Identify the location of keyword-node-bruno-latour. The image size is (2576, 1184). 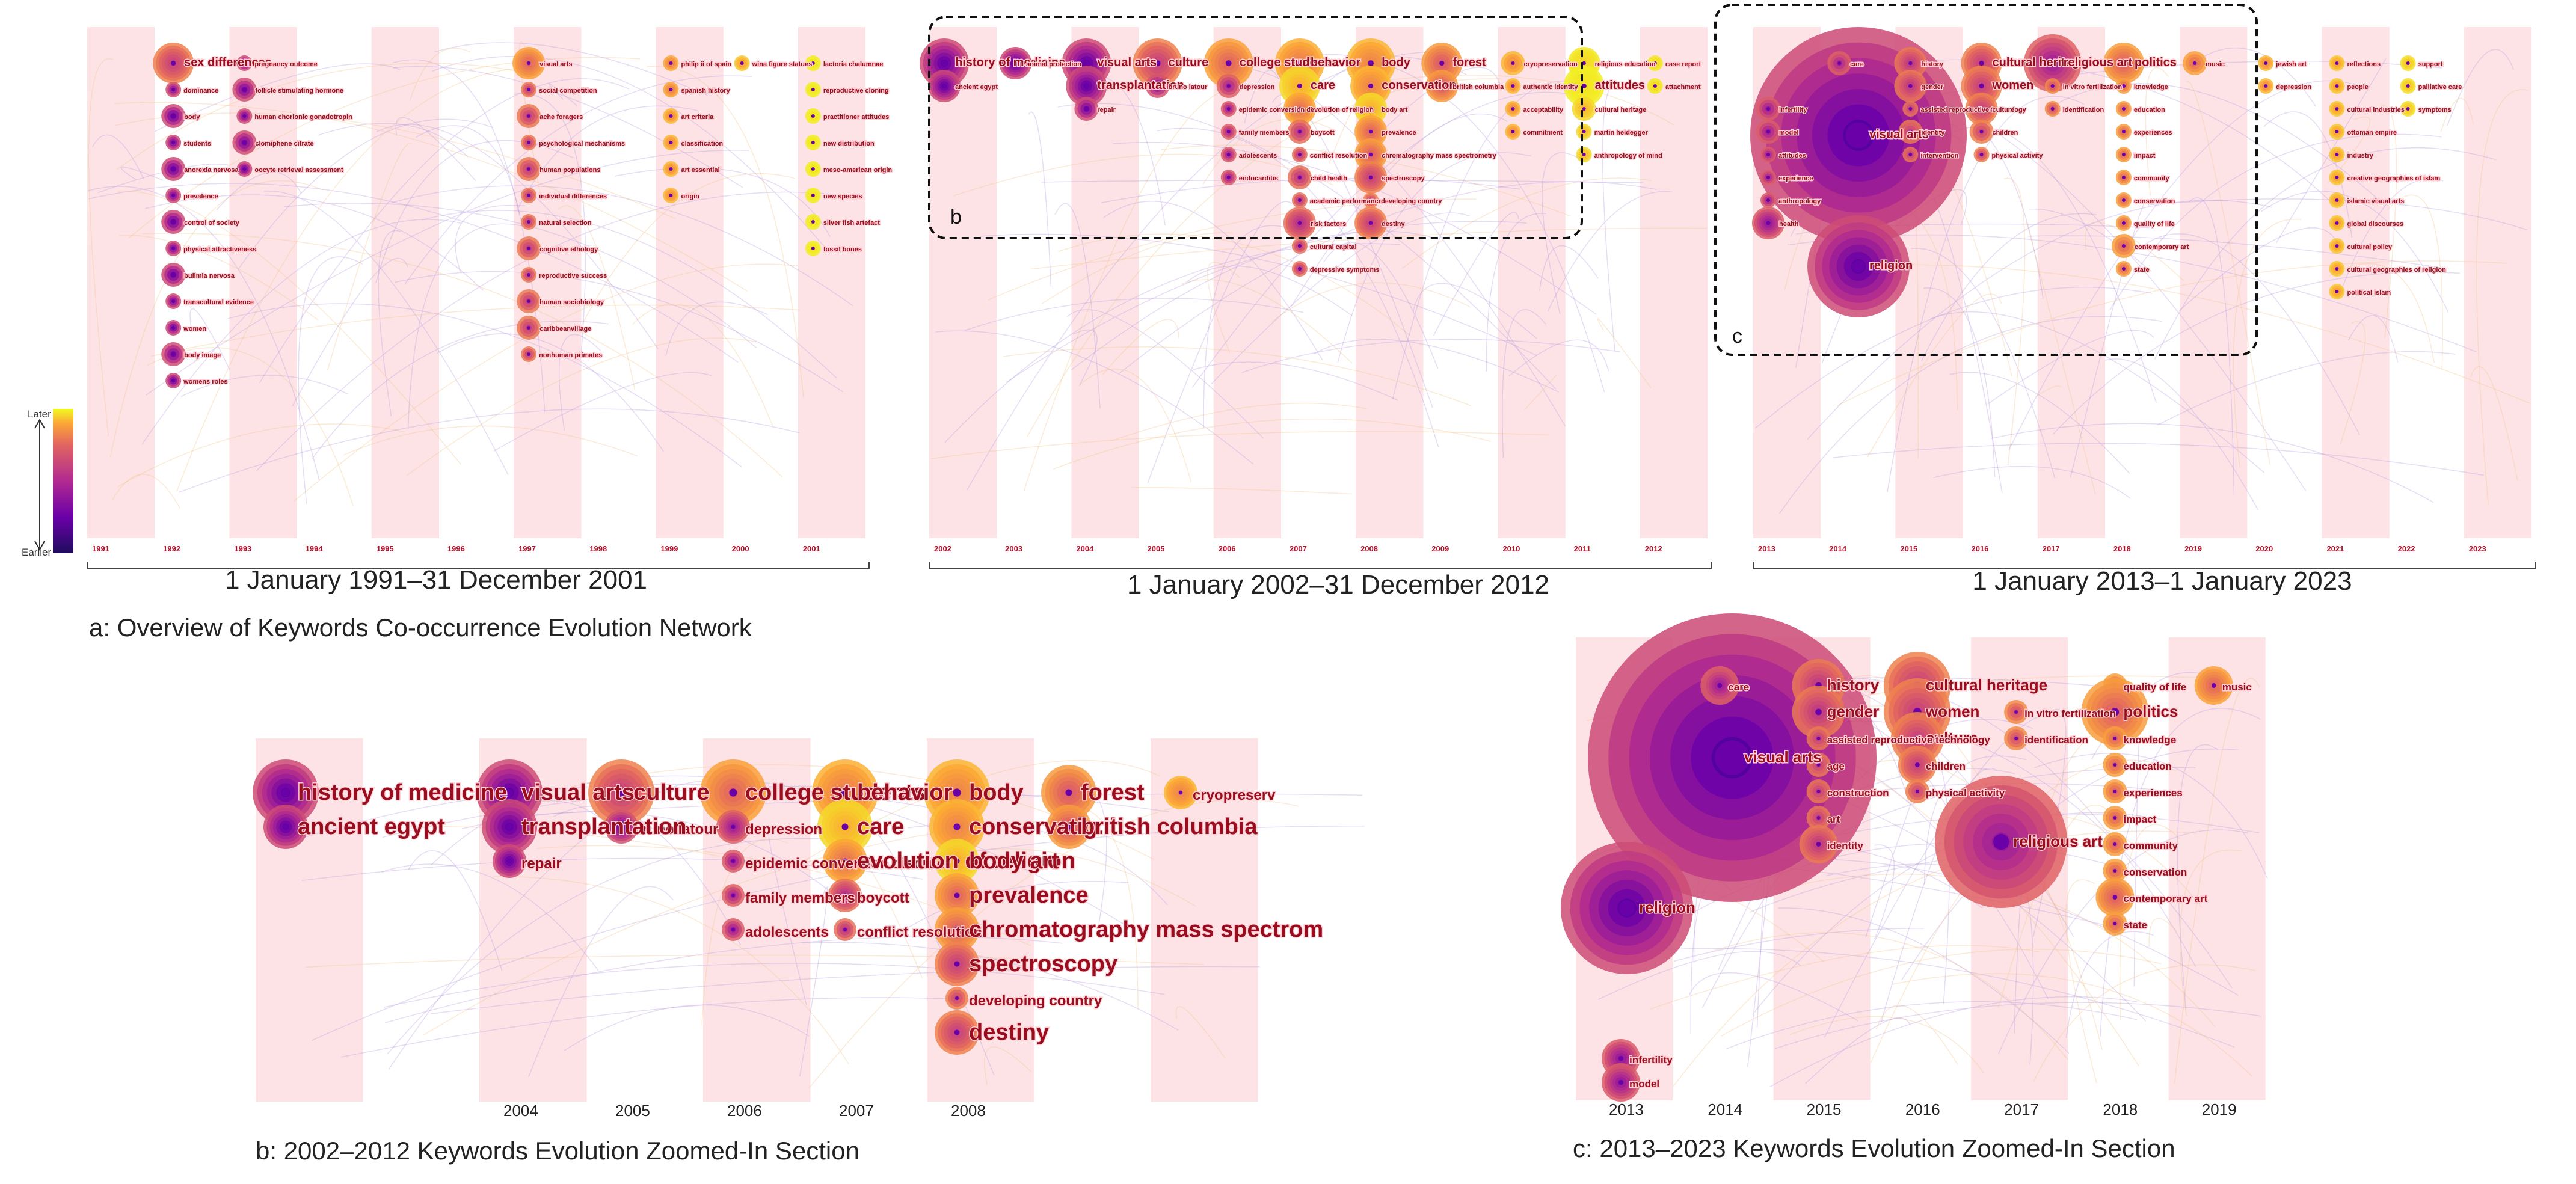
(621, 827).